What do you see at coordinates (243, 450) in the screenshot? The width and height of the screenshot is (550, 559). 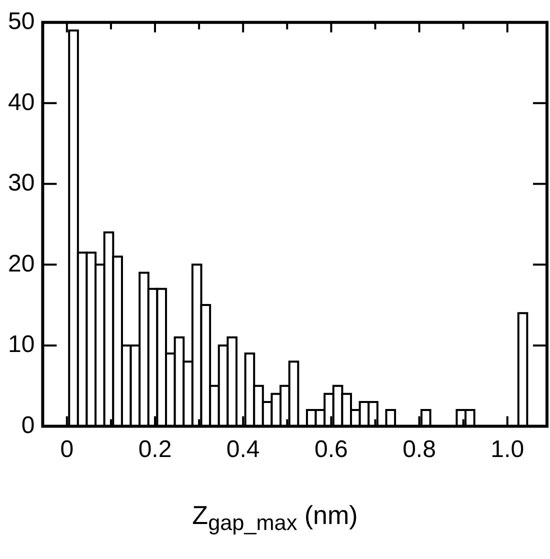 I see `x-tick-label: 0.4` at bounding box center [243, 450].